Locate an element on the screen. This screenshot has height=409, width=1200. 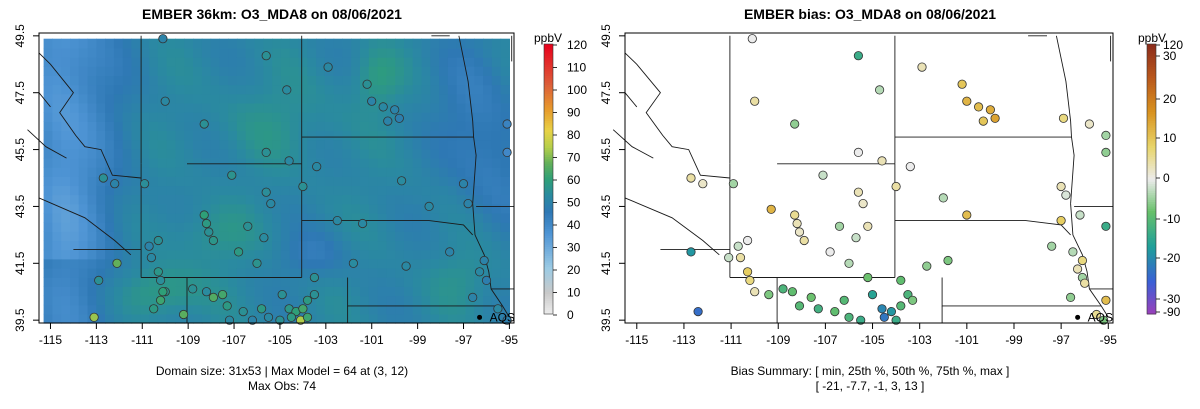
state-border is located at coordinates (672, 226).